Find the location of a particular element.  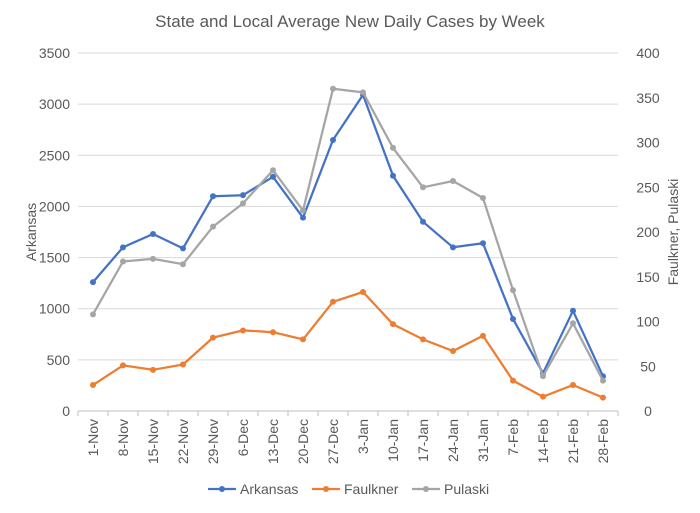

legend-item-pulaski: Pulaski is located at coordinates (450, 489).